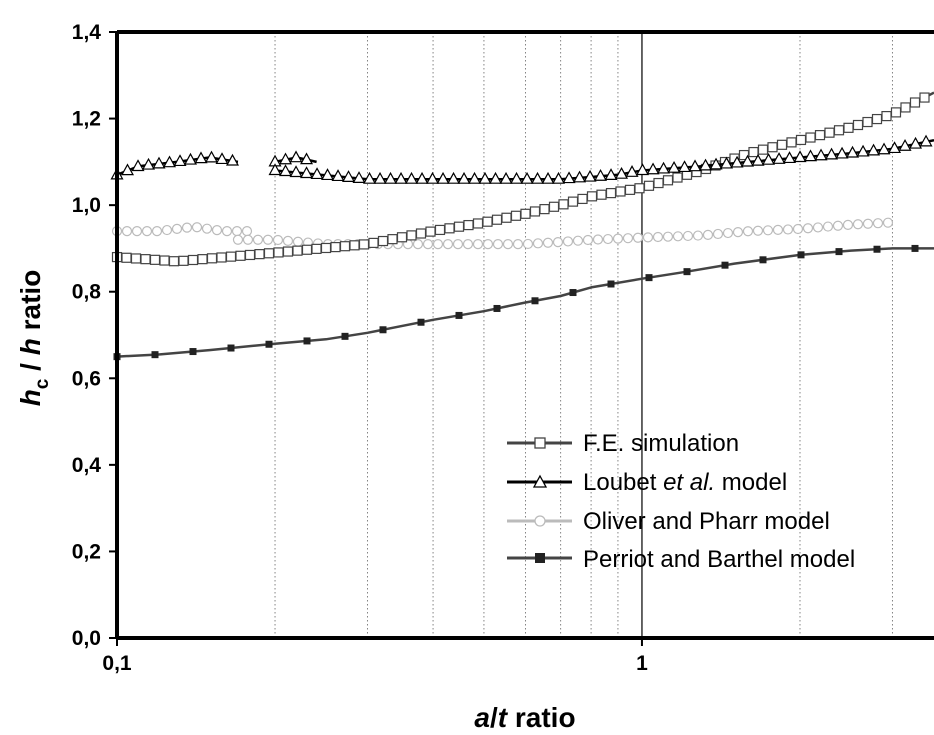  I want to click on legend-entry-perriot-barthel: Perriot and Barthel model, so click(681, 559).